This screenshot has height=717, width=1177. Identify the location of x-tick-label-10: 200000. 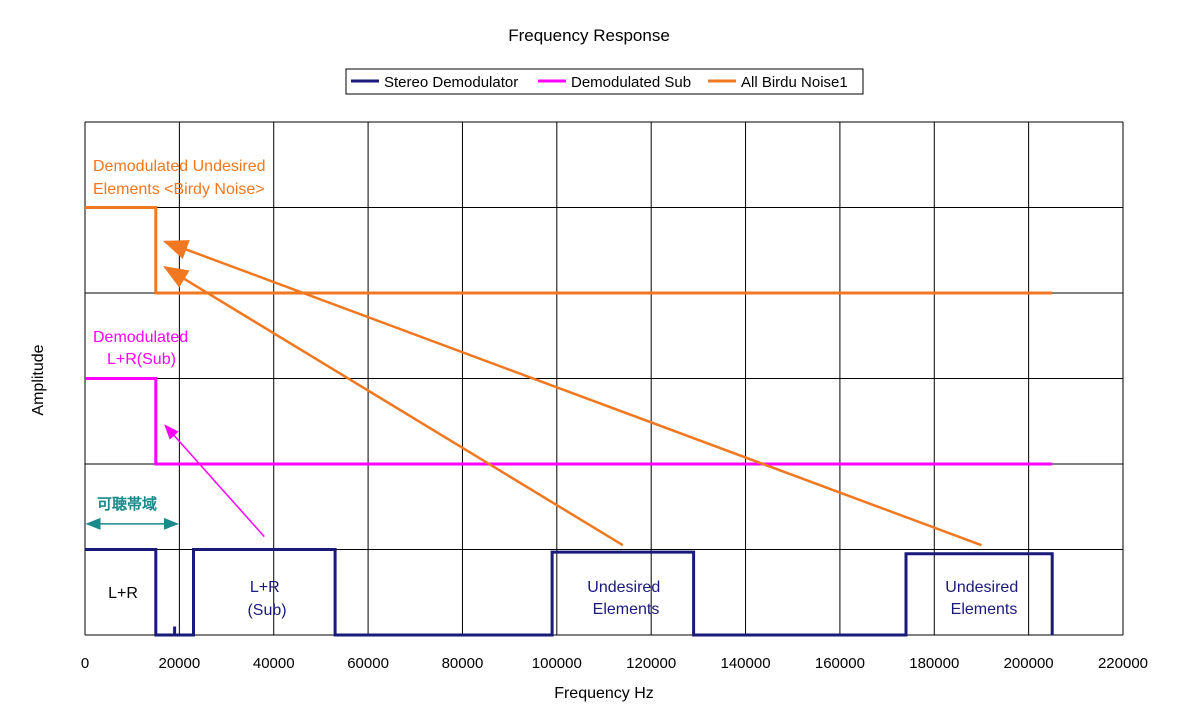
(1029, 663).